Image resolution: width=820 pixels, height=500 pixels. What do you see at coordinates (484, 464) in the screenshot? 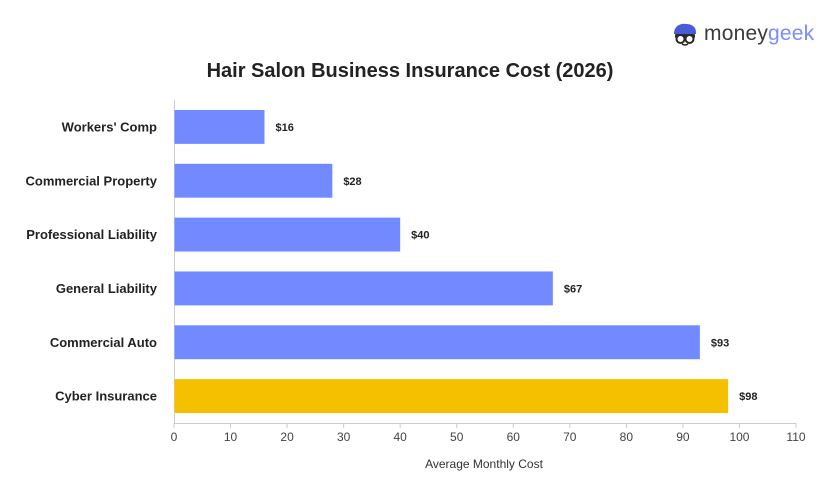
I see `x-axis-title: Average Monthly Cost` at bounding box center [484, 464].